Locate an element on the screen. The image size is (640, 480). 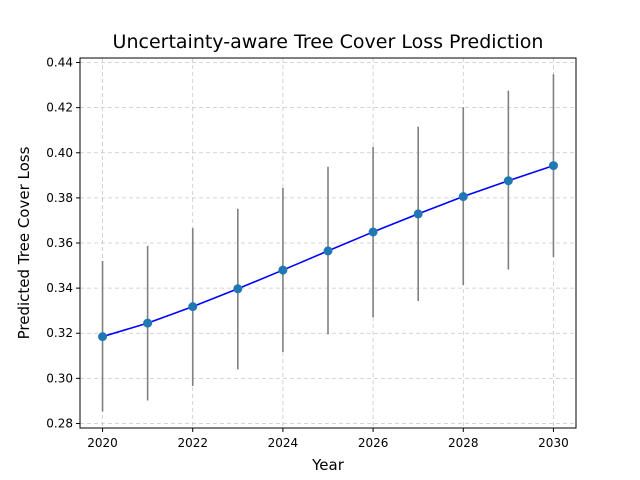
y-axis-label: Predicted Tree Cover Loss is located at coordinates (24, 242).